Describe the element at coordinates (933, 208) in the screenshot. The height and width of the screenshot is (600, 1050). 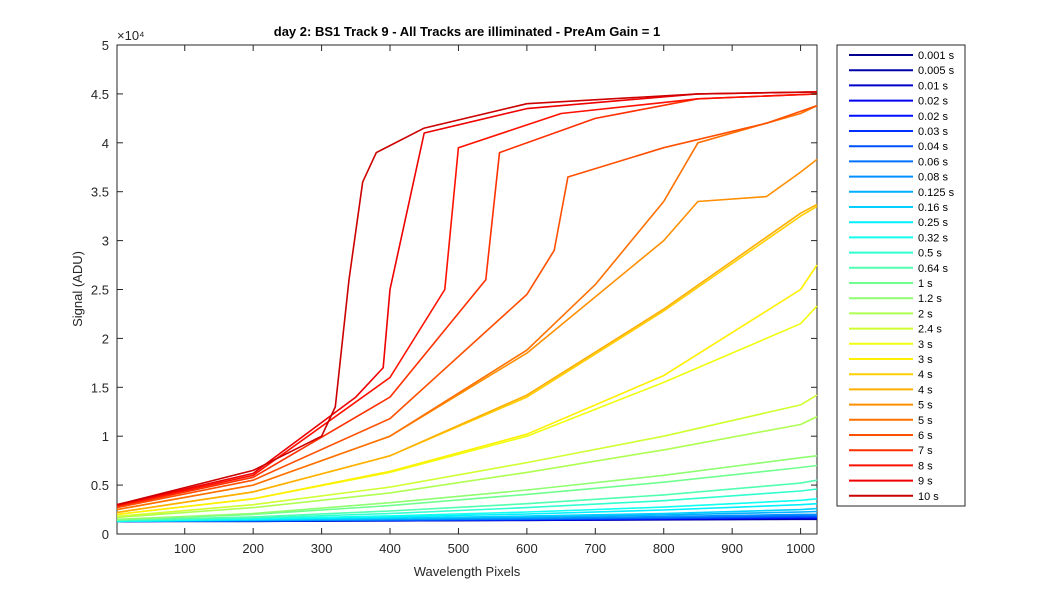
I see `legend-label: 0.16 s` at that location.